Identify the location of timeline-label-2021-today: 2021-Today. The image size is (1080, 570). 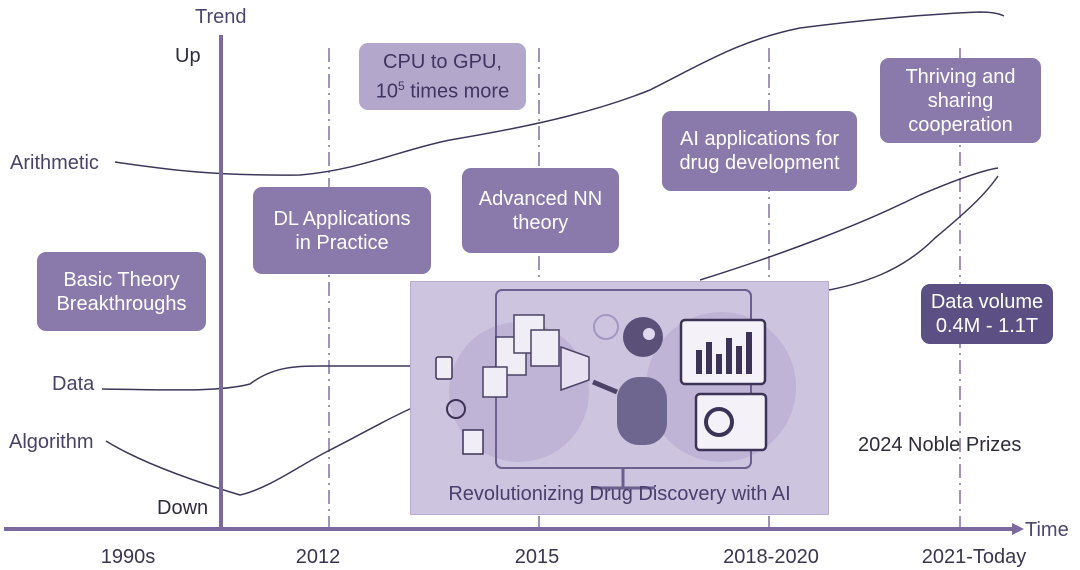
(974, 557).